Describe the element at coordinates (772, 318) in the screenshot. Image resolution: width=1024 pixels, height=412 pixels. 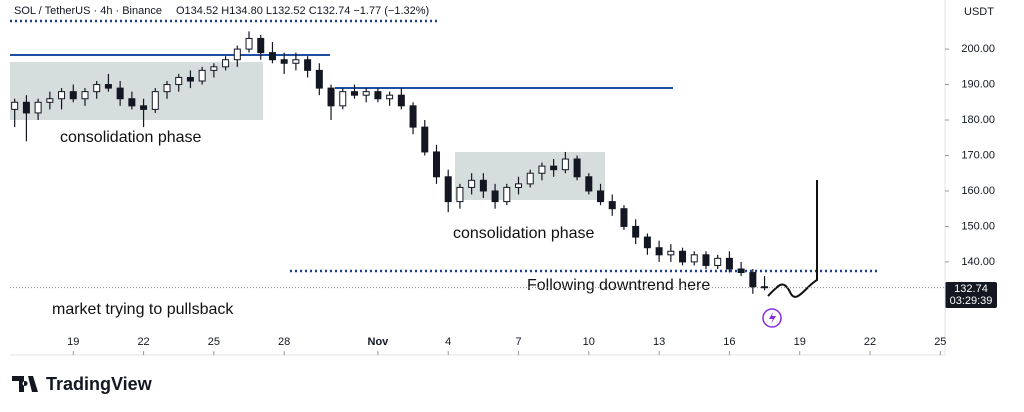
I see `event-icon` at that location.